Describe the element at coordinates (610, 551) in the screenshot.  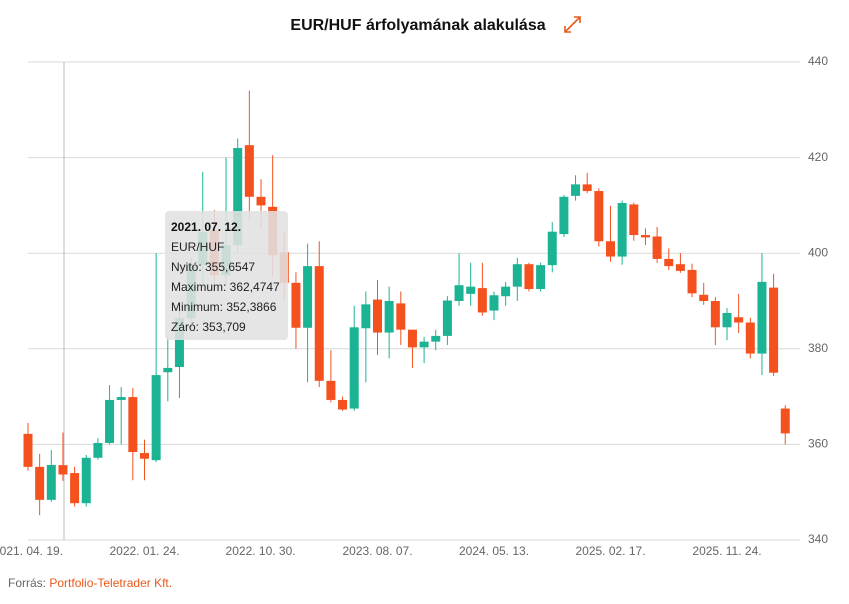
I see `x-tick-label: 2025. 02. 17.` at that location.